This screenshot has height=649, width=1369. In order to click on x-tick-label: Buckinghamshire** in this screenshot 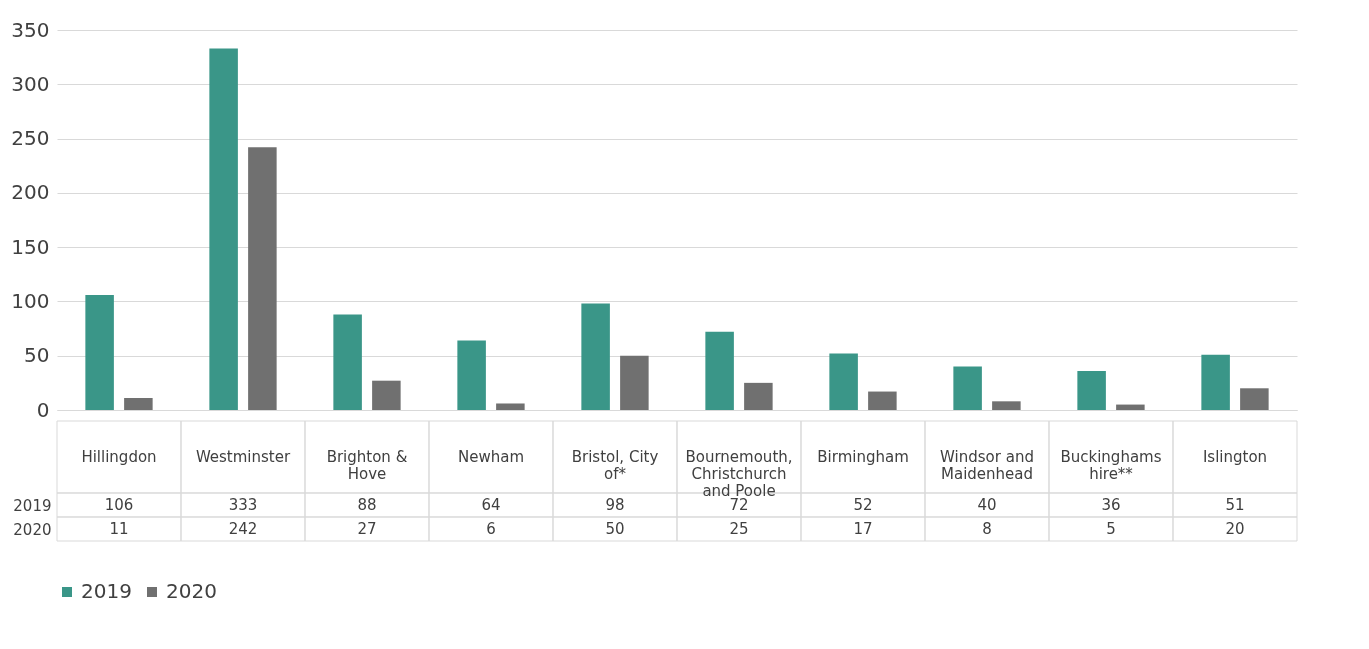, I will do `click(1111, 465)`.